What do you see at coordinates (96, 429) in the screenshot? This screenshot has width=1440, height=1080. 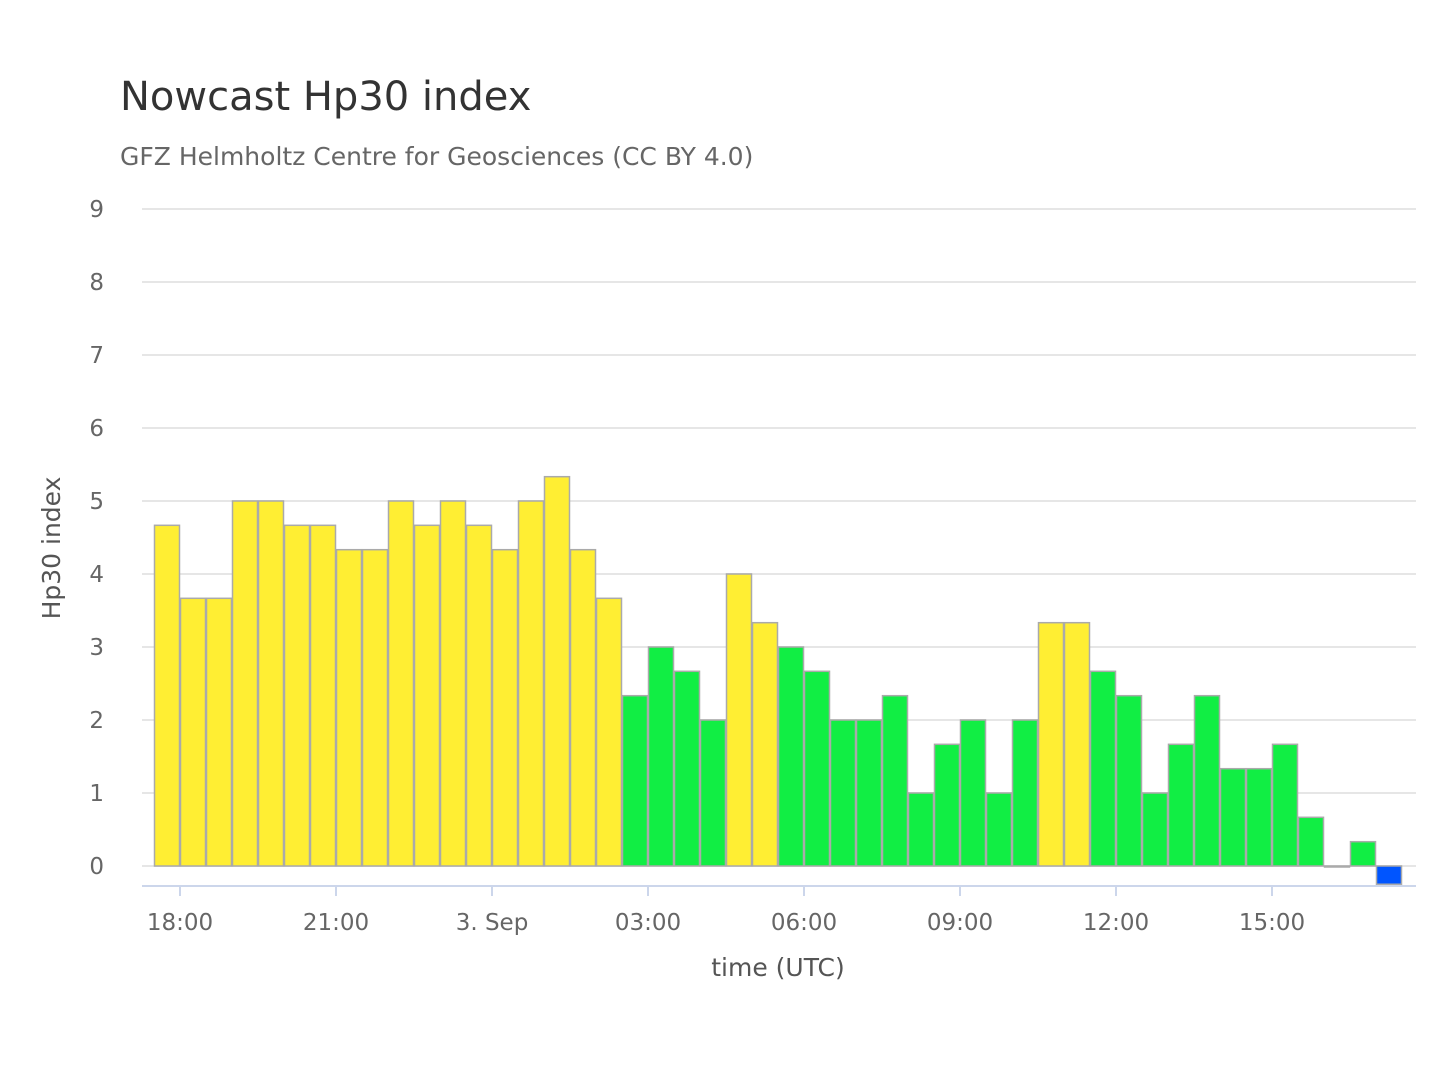 I see `y-tick-label: 6` at bounding box center [96, 429].